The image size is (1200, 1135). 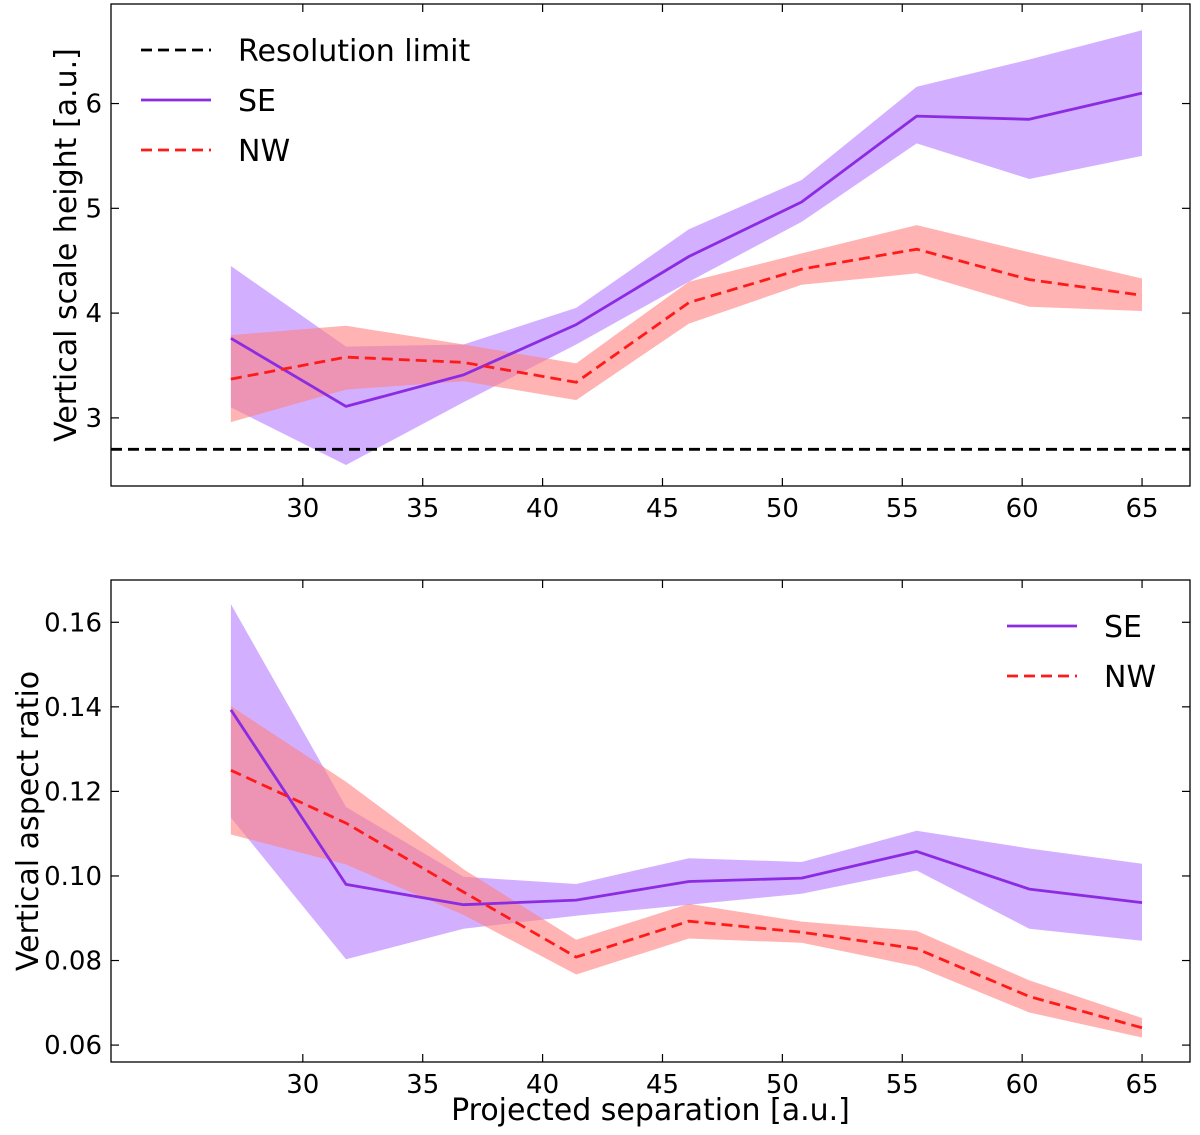 What do you see at coordinates (650, 1110) in the screenshot?
I see `x-axis-label: Projected separation [a.u.]` at bounding box center [650, 1110].